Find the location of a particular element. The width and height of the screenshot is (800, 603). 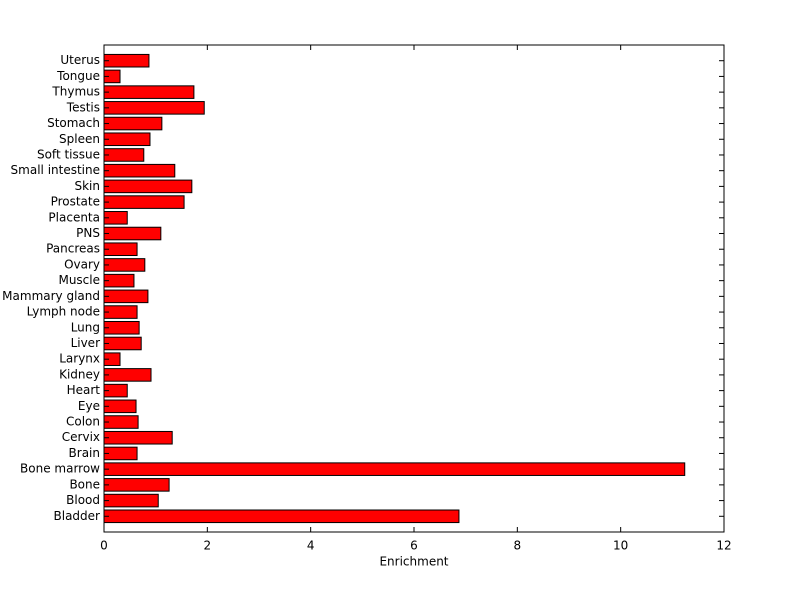

x-tick-label: 0 is located at coordinates (104, 546).